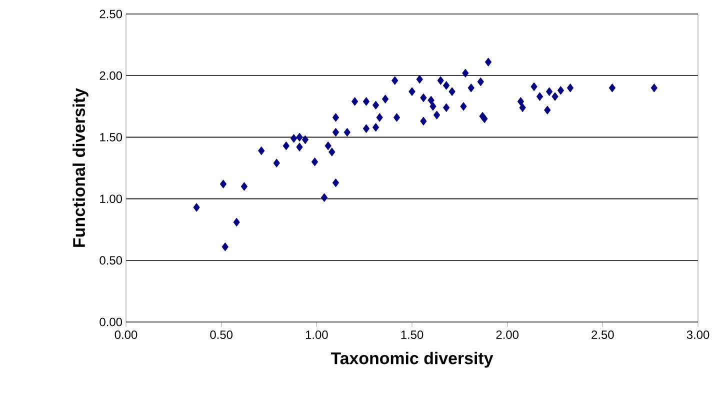  I want to click on y-tick-label: 1.50, so click(111, 137).